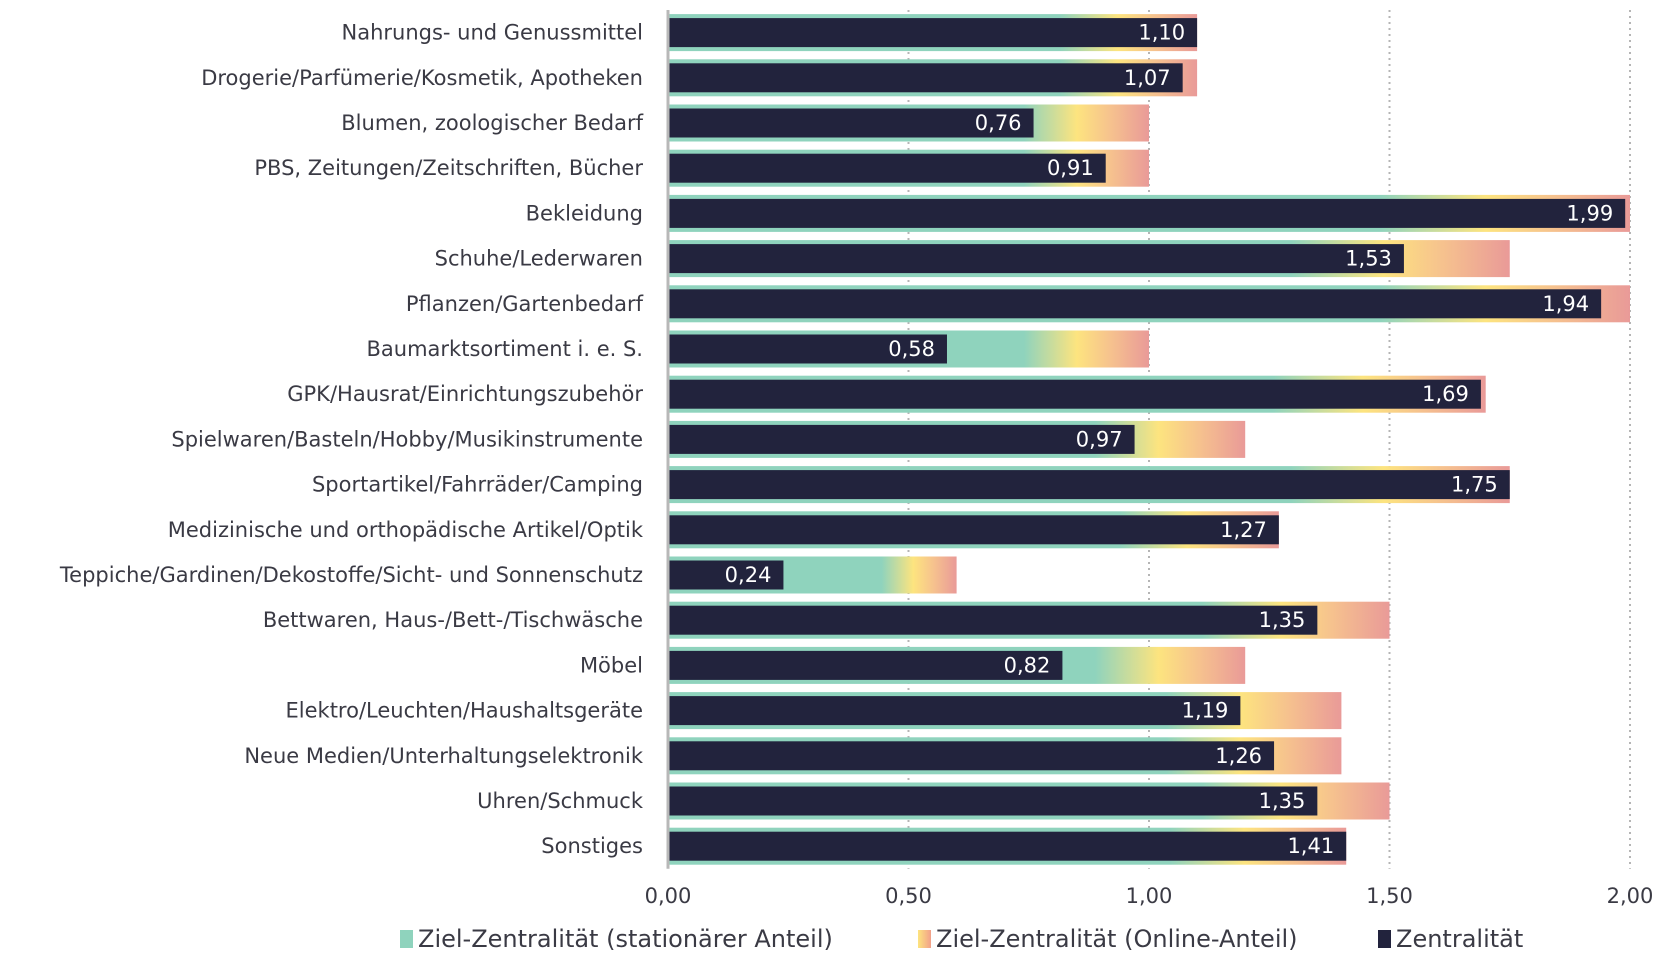 The width and height of the screenshot is (1657, 965). I want to click on value-label: 1,26, so click(1238, 756).